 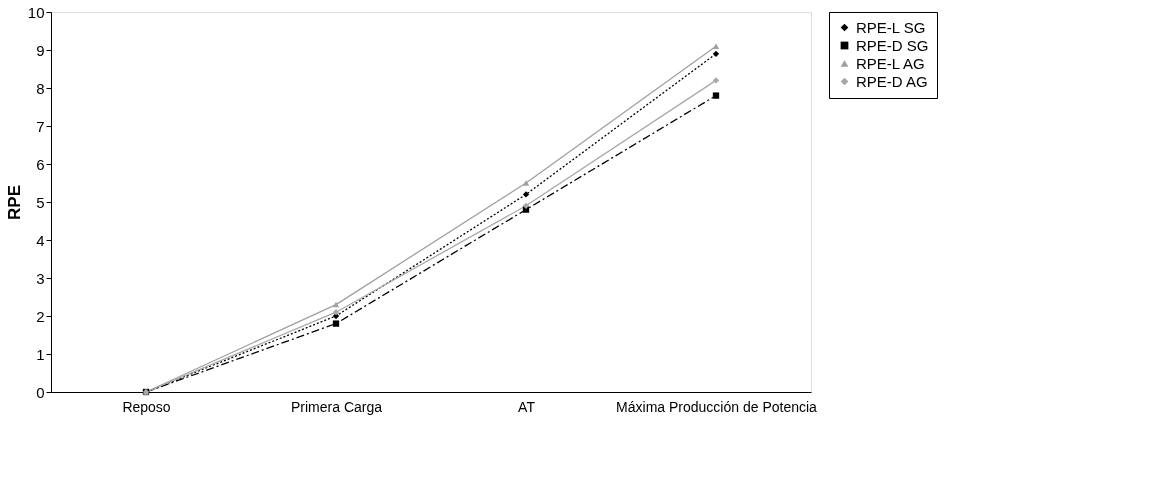 What do you see at coordinates (40, 392) in the screenshot?
I see `y-tick-label: 0` at bounding box center [40, 392].